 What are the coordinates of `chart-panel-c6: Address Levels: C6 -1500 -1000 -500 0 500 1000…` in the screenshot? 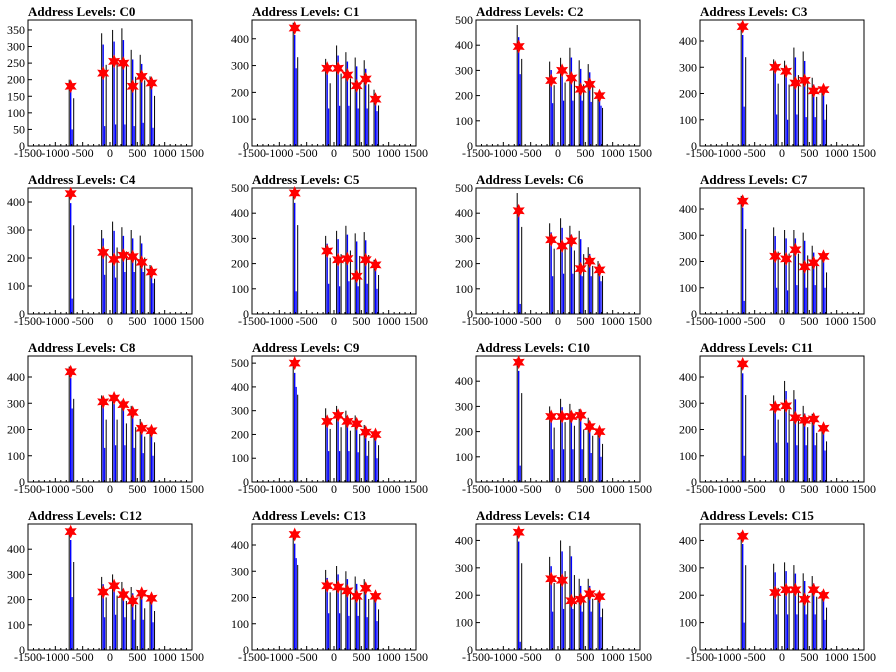 It's located at (560, 252).